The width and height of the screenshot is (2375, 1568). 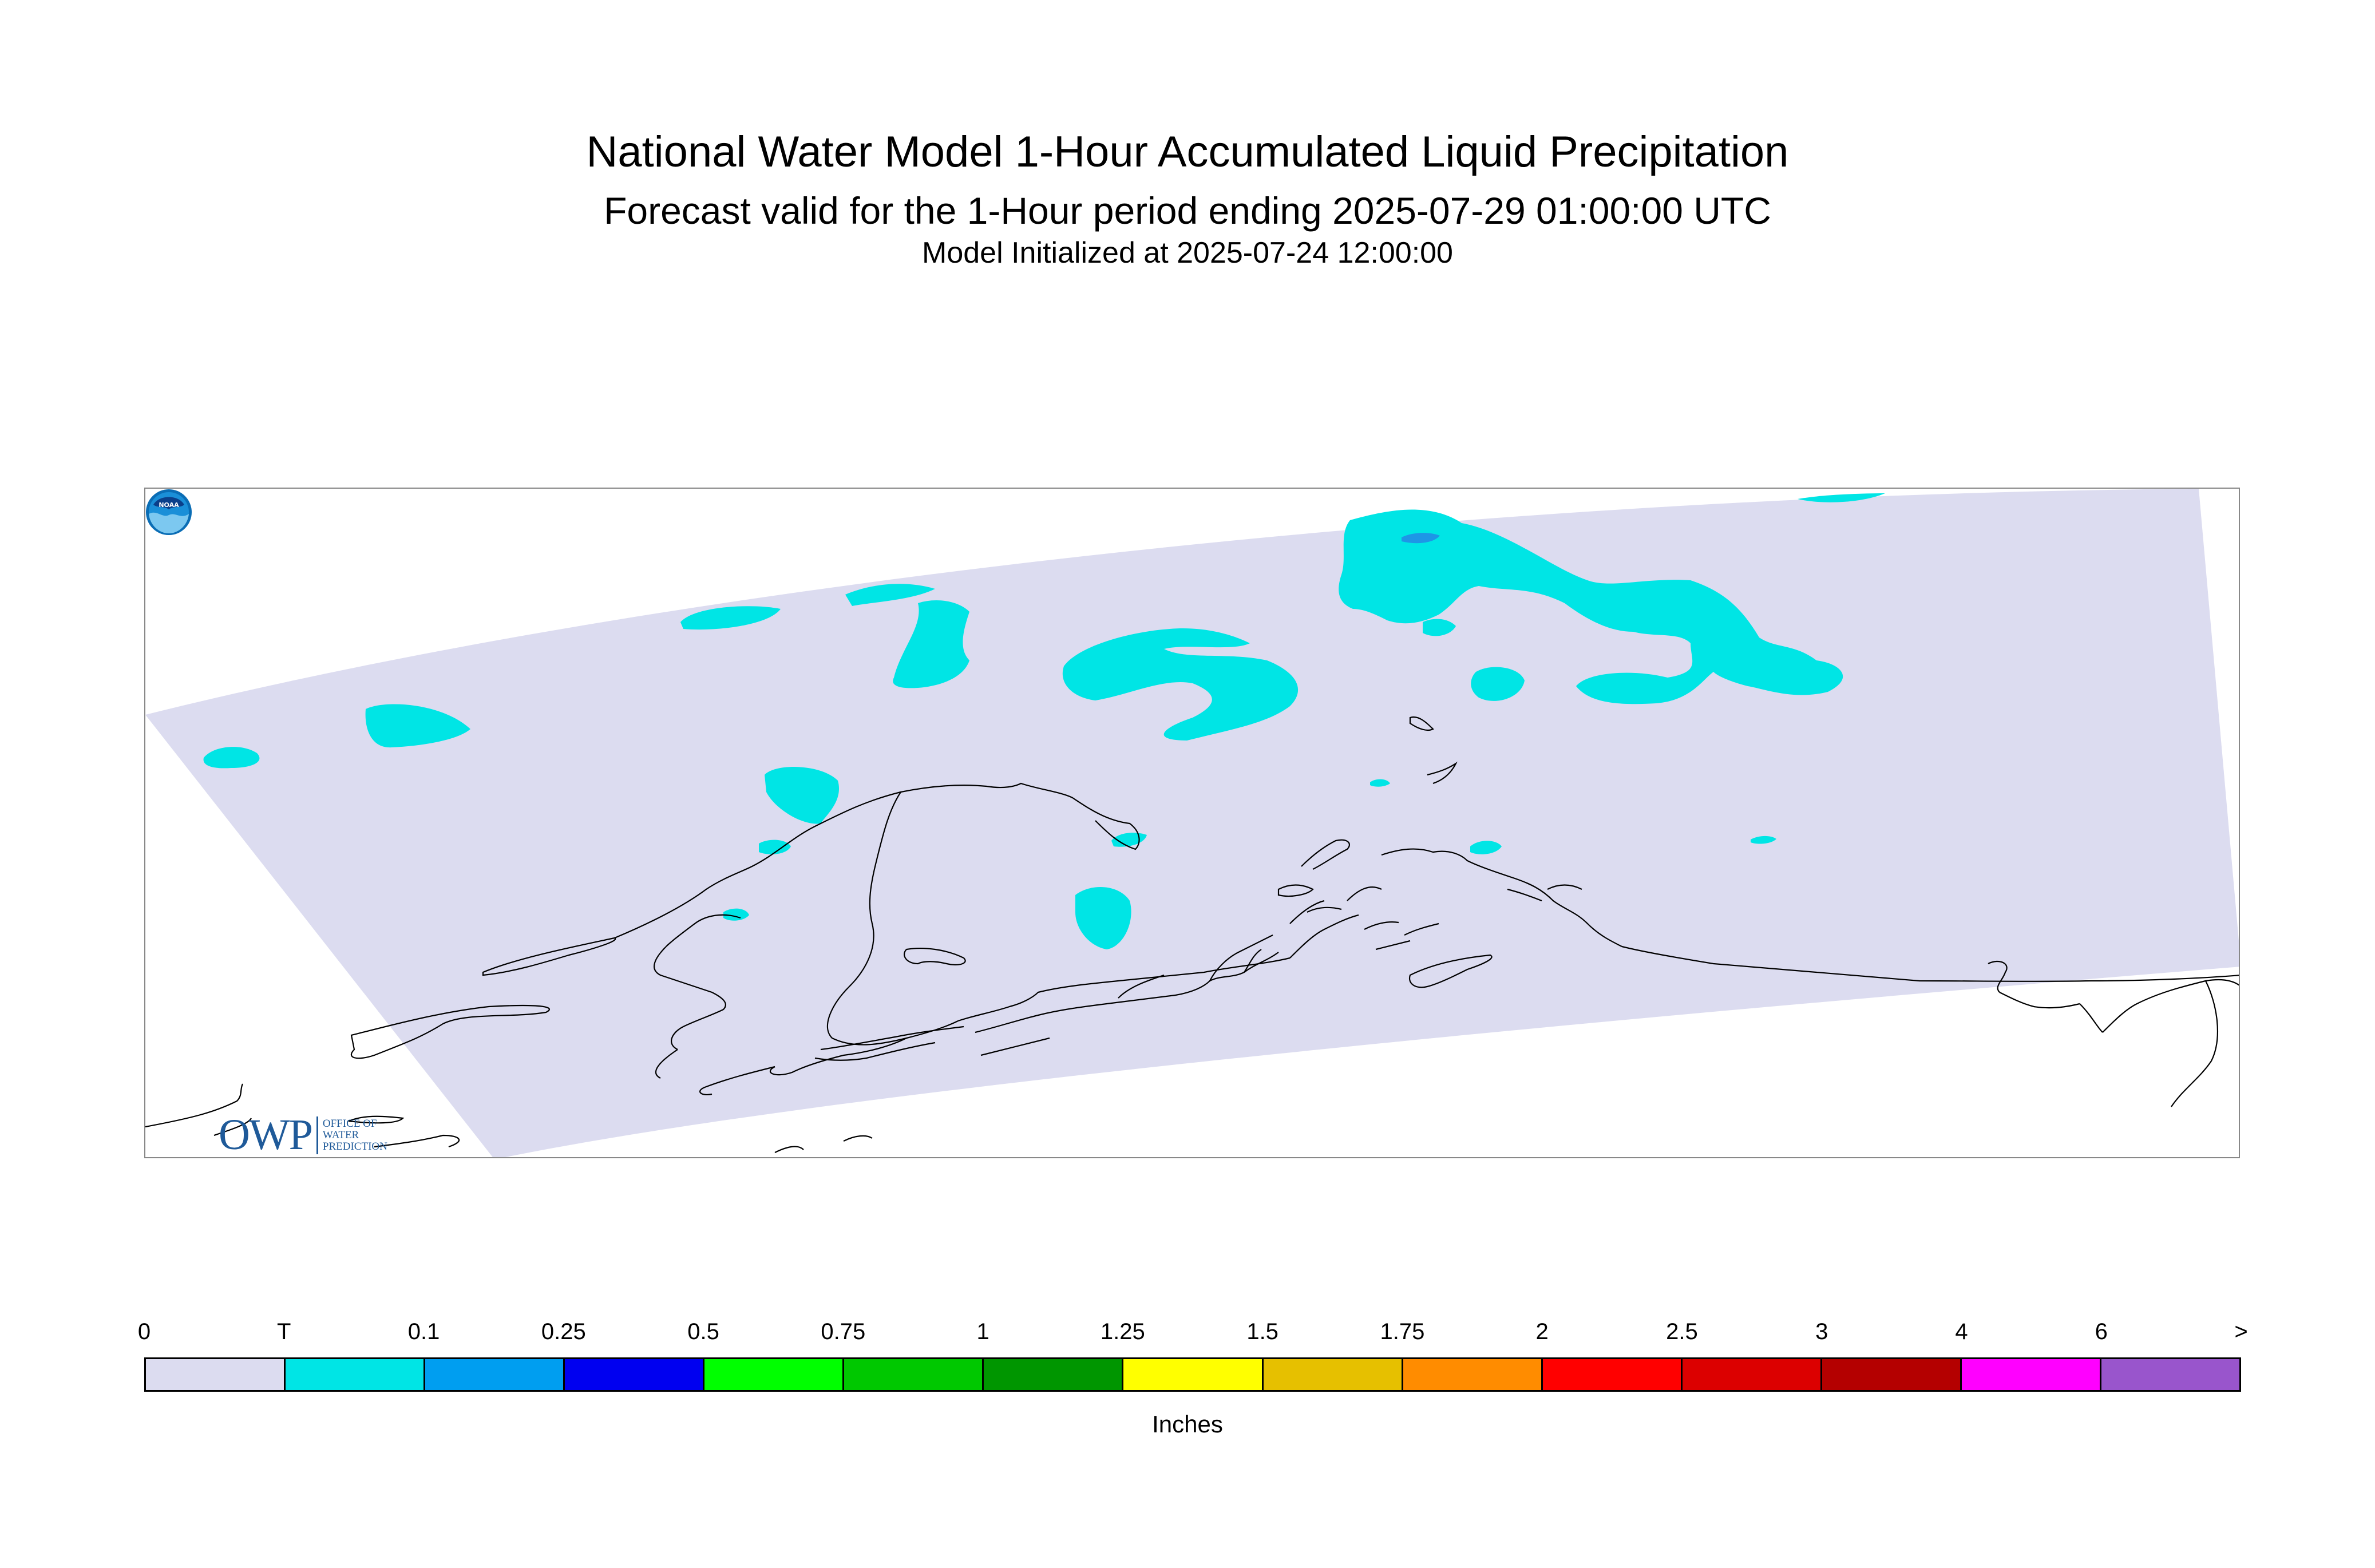 What do you see at coordinates (1961, 1331) in the screenshot?
I see `legend-tick-label: 4` at bounding box center [1961, 1331].